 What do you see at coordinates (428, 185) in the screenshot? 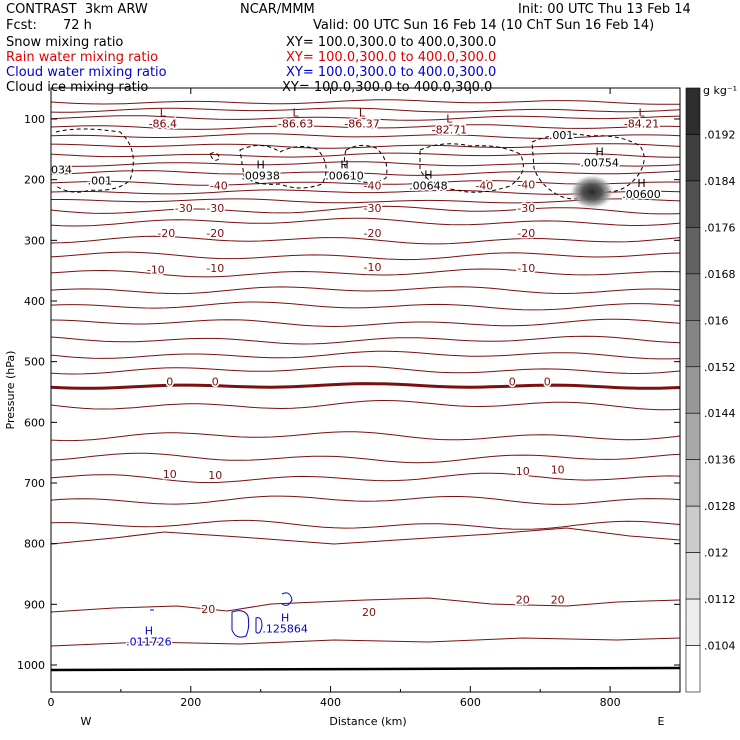
I see `extremum-value: .00648` at bounding box center [428, 185].